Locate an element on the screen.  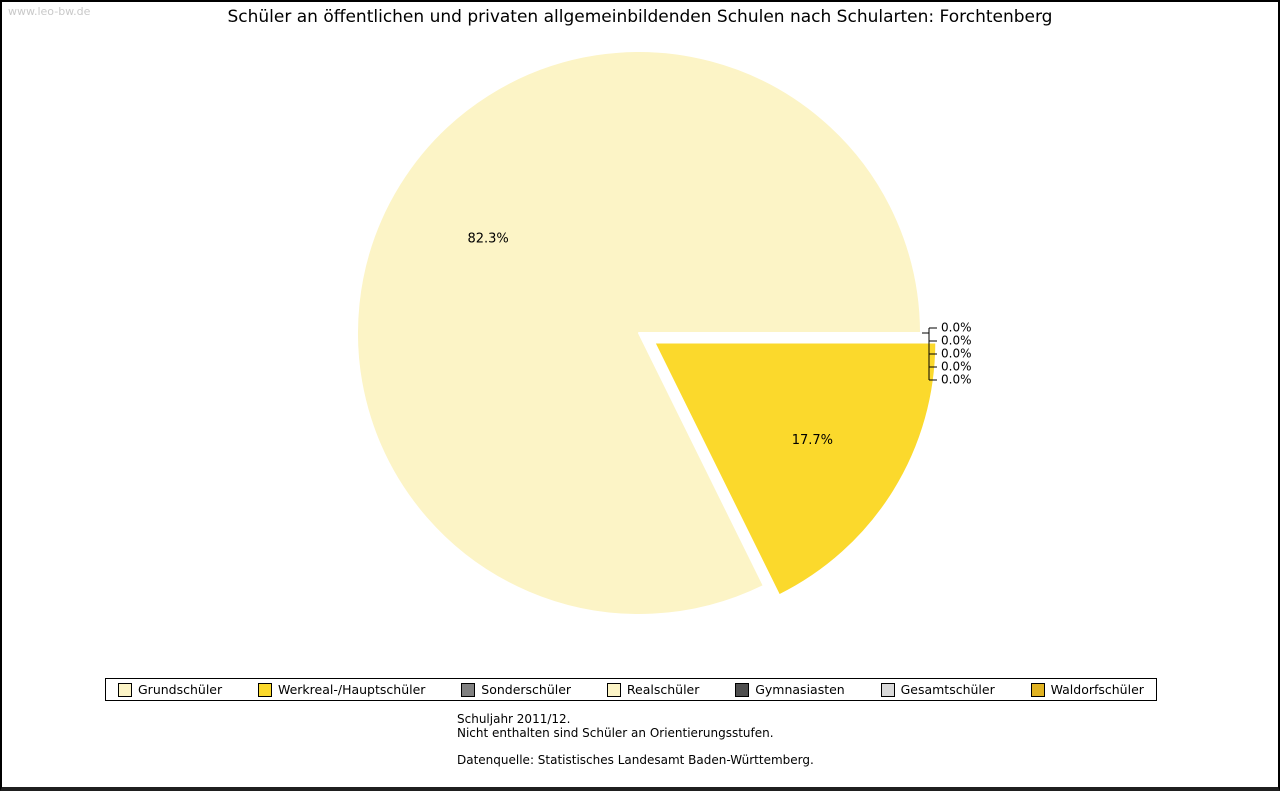
legend-label: Grundschüler is located at coordinates (180, 689).